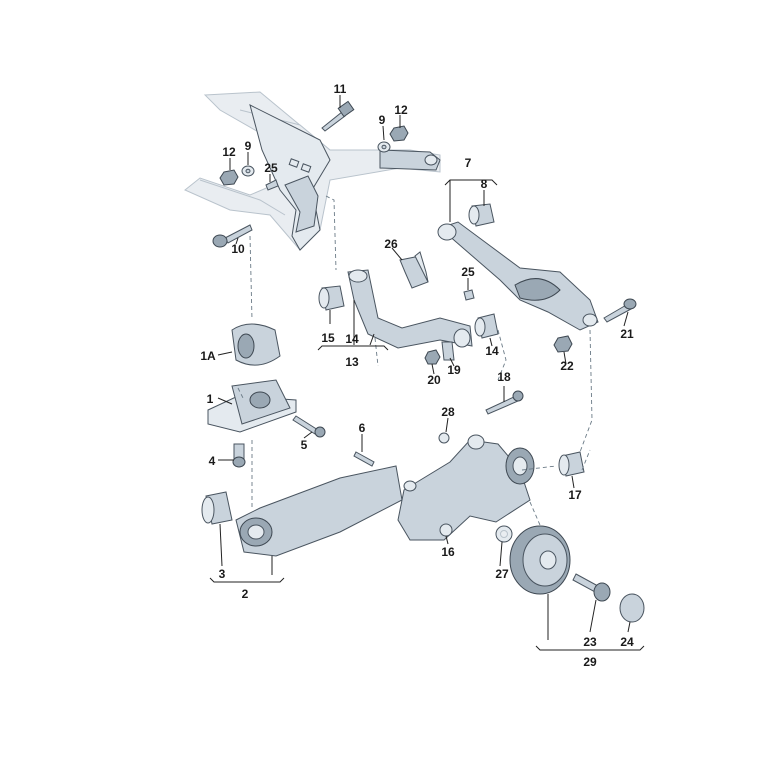  What do you see at coordinates (272, 185) in the screenshot?
I see `bolt-25-left` at bounding box center [272, 185].